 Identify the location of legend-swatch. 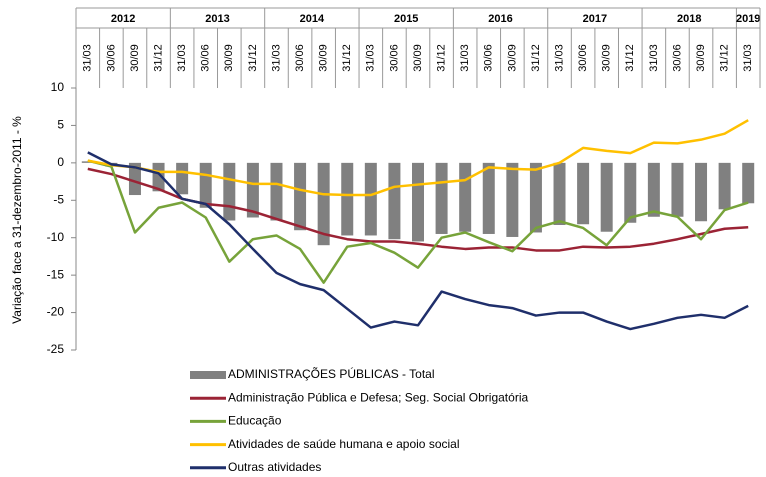
(208, 375).